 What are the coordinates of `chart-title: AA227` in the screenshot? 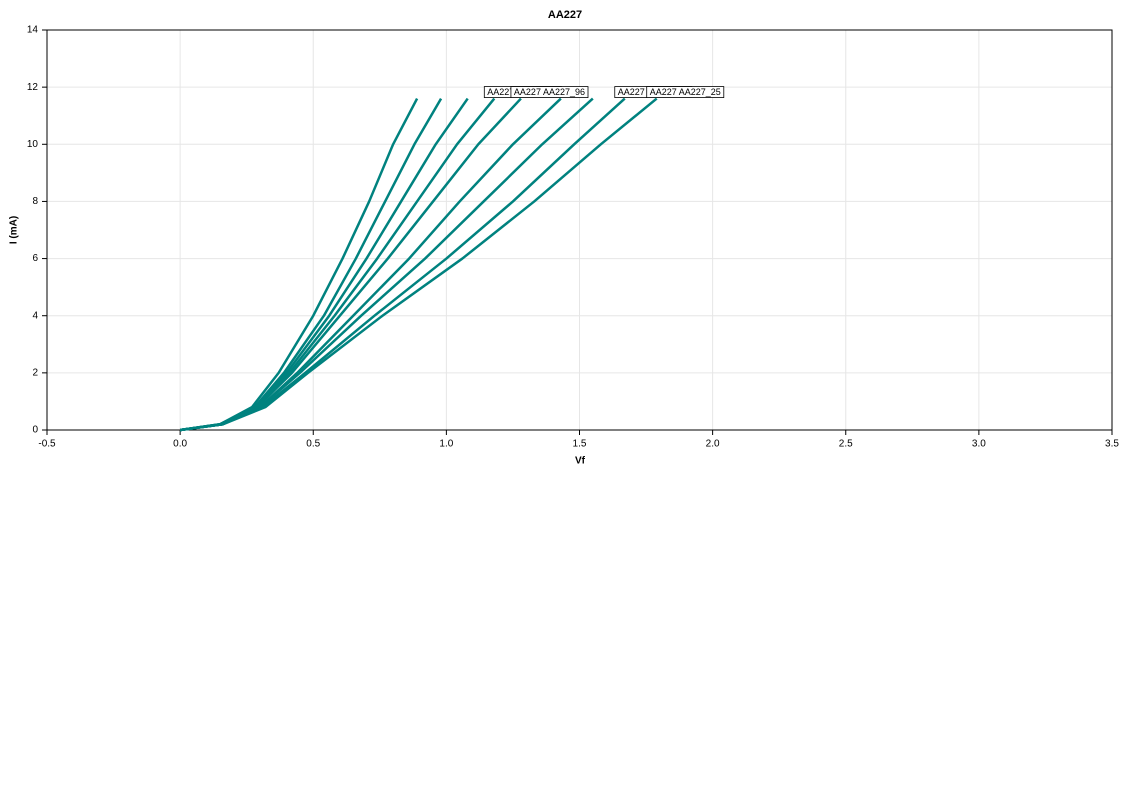 It's located at (565, 15).